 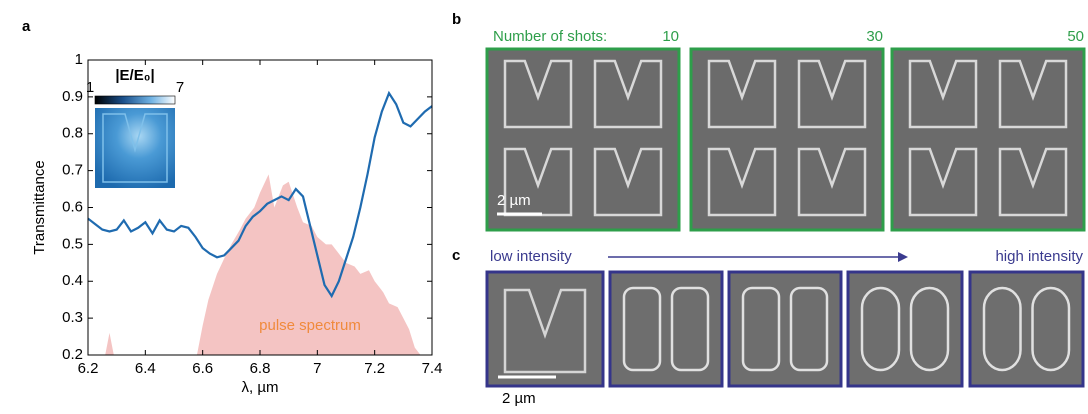 I want to click on y-tick-label: 0.3, so click(x=72, y=317).